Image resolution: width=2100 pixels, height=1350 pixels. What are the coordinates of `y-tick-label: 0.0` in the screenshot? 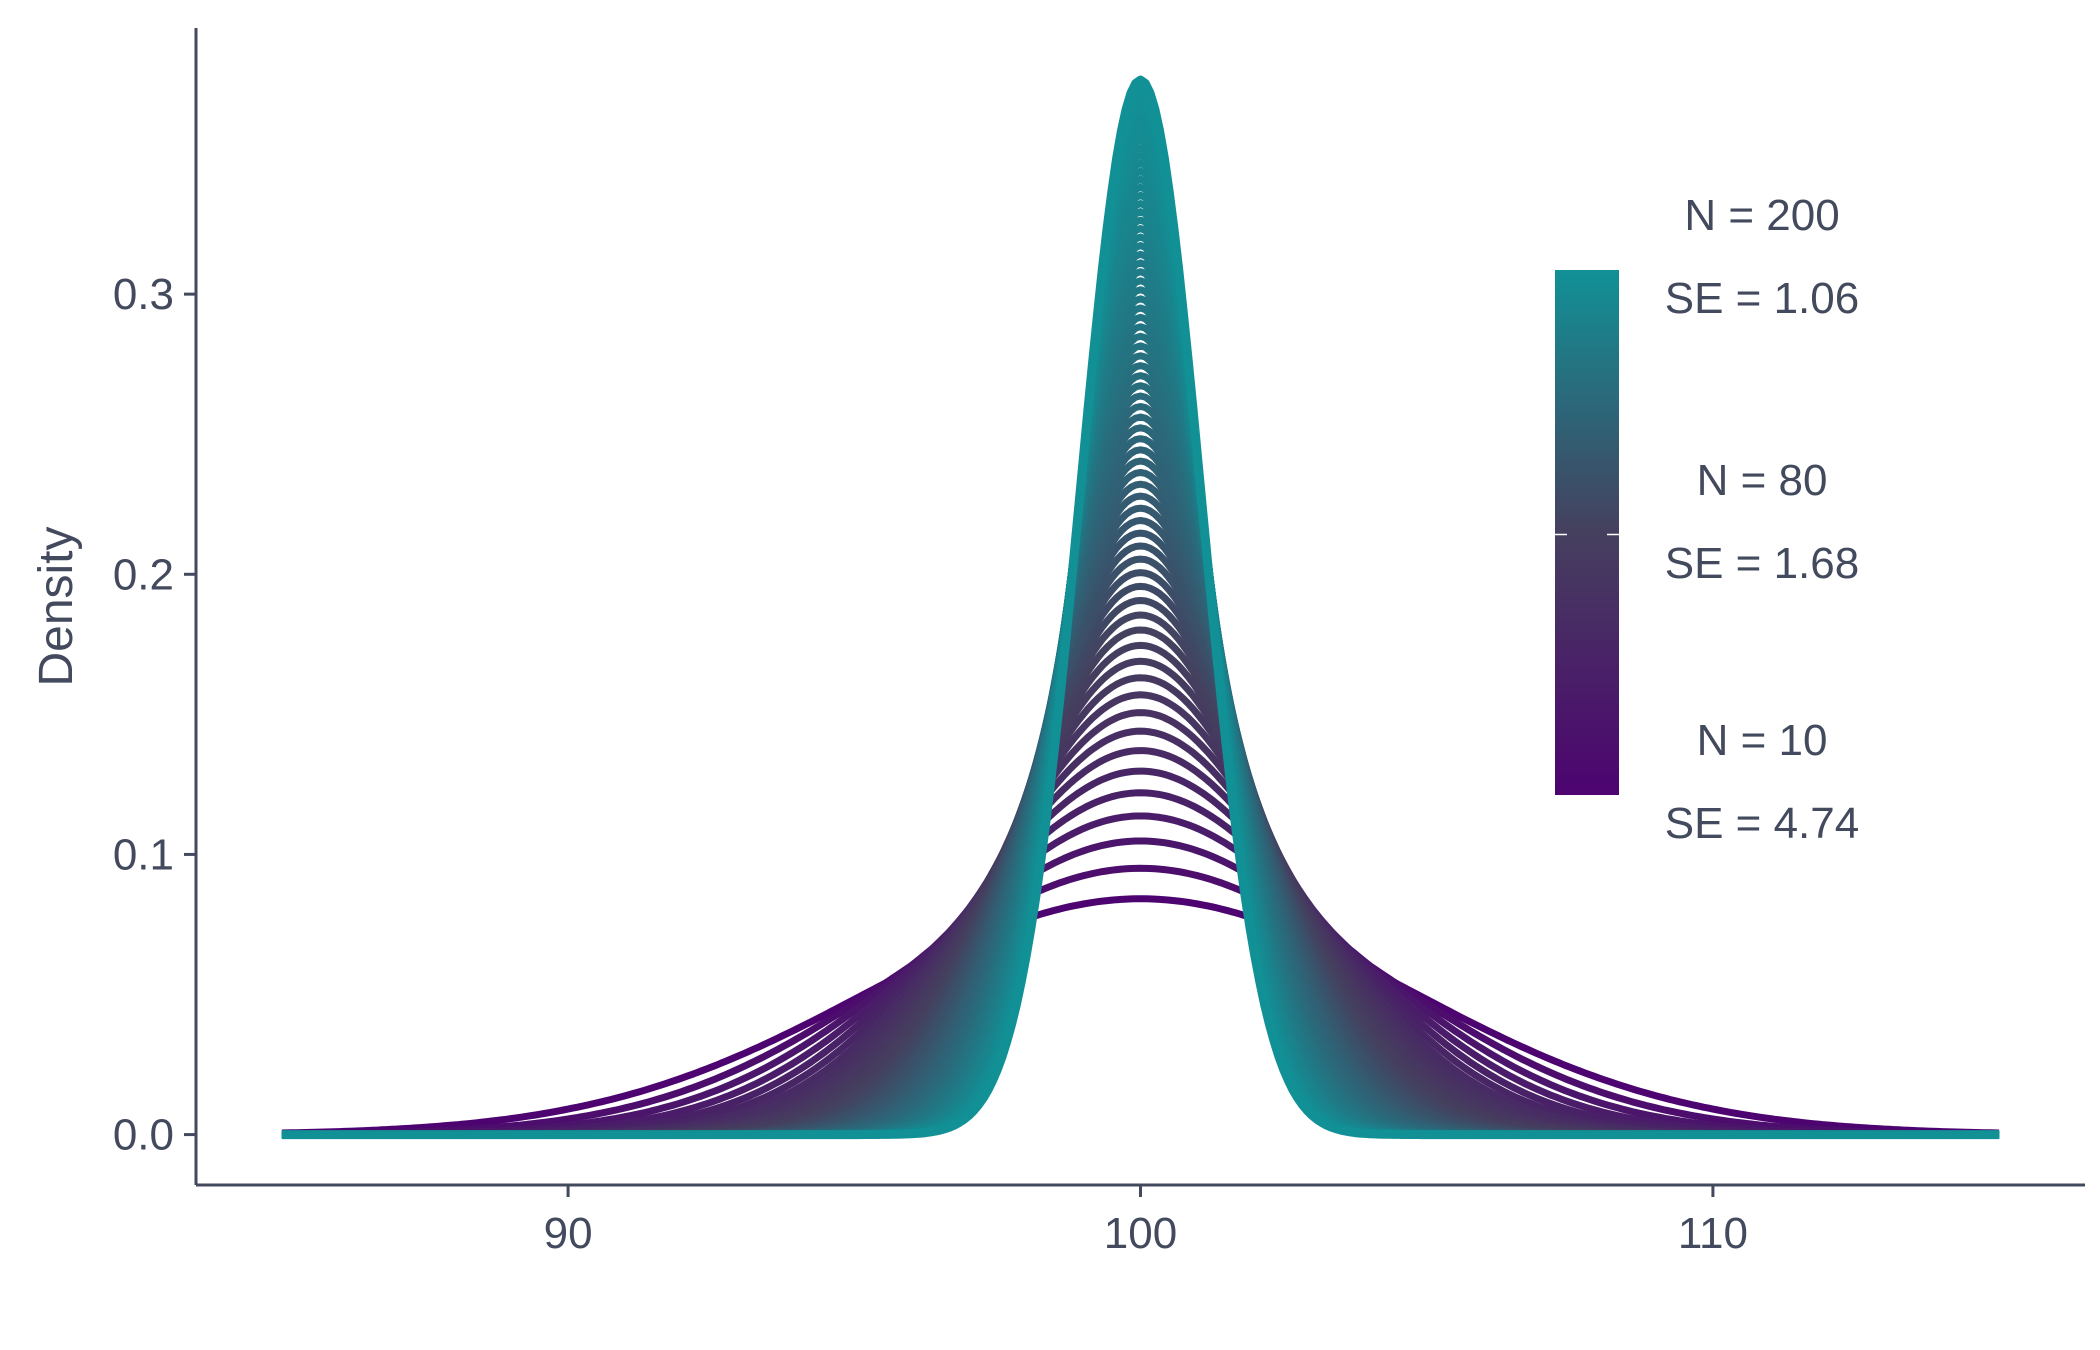 It's located at (143, 1135).